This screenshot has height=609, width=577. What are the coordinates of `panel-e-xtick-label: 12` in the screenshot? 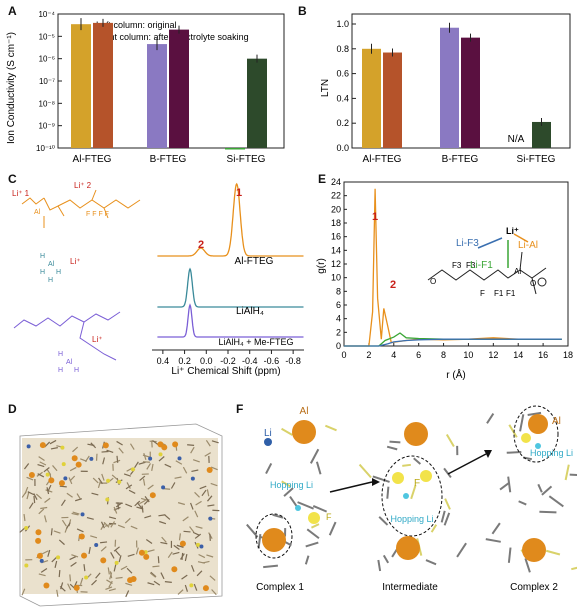 It's located at (493, 355).